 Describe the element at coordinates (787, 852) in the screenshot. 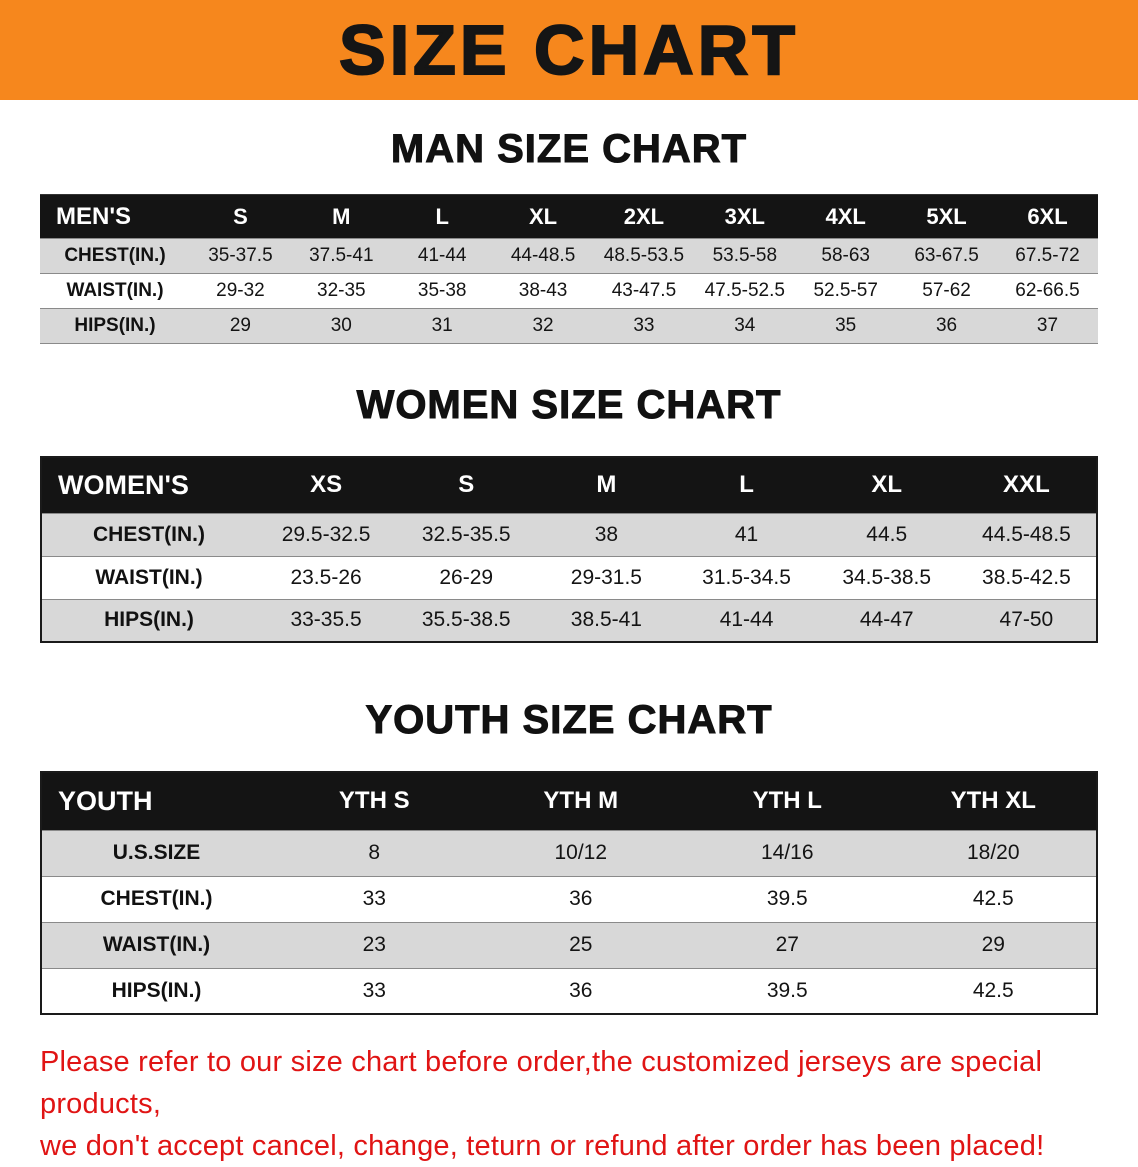

I see `value-cell: 14/16` at that location.